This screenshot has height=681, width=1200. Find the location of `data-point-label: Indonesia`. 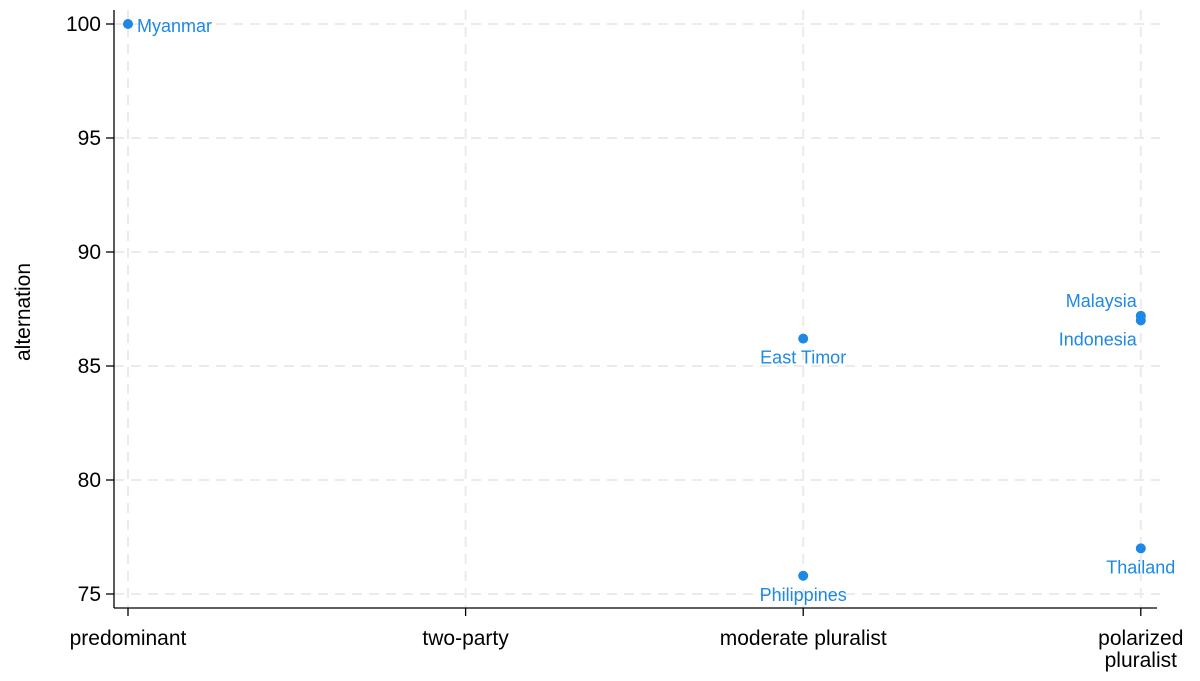

data-point-label: Indonesia is located at coordinates (1098, 339).